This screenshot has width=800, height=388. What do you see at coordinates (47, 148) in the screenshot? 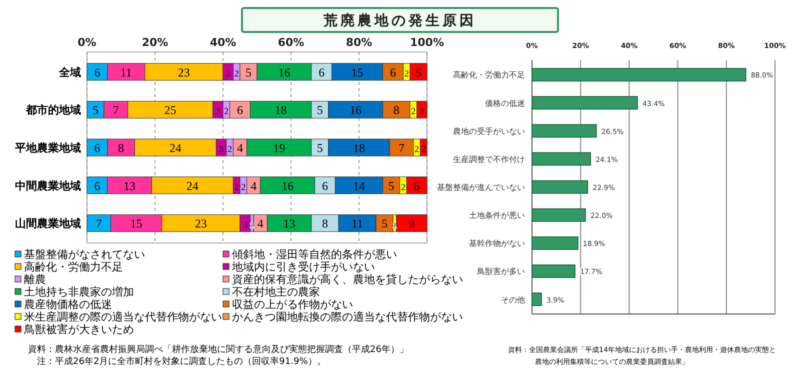
I see `y-tick-label: 平地農業地域` at bounding box center [47, 148].